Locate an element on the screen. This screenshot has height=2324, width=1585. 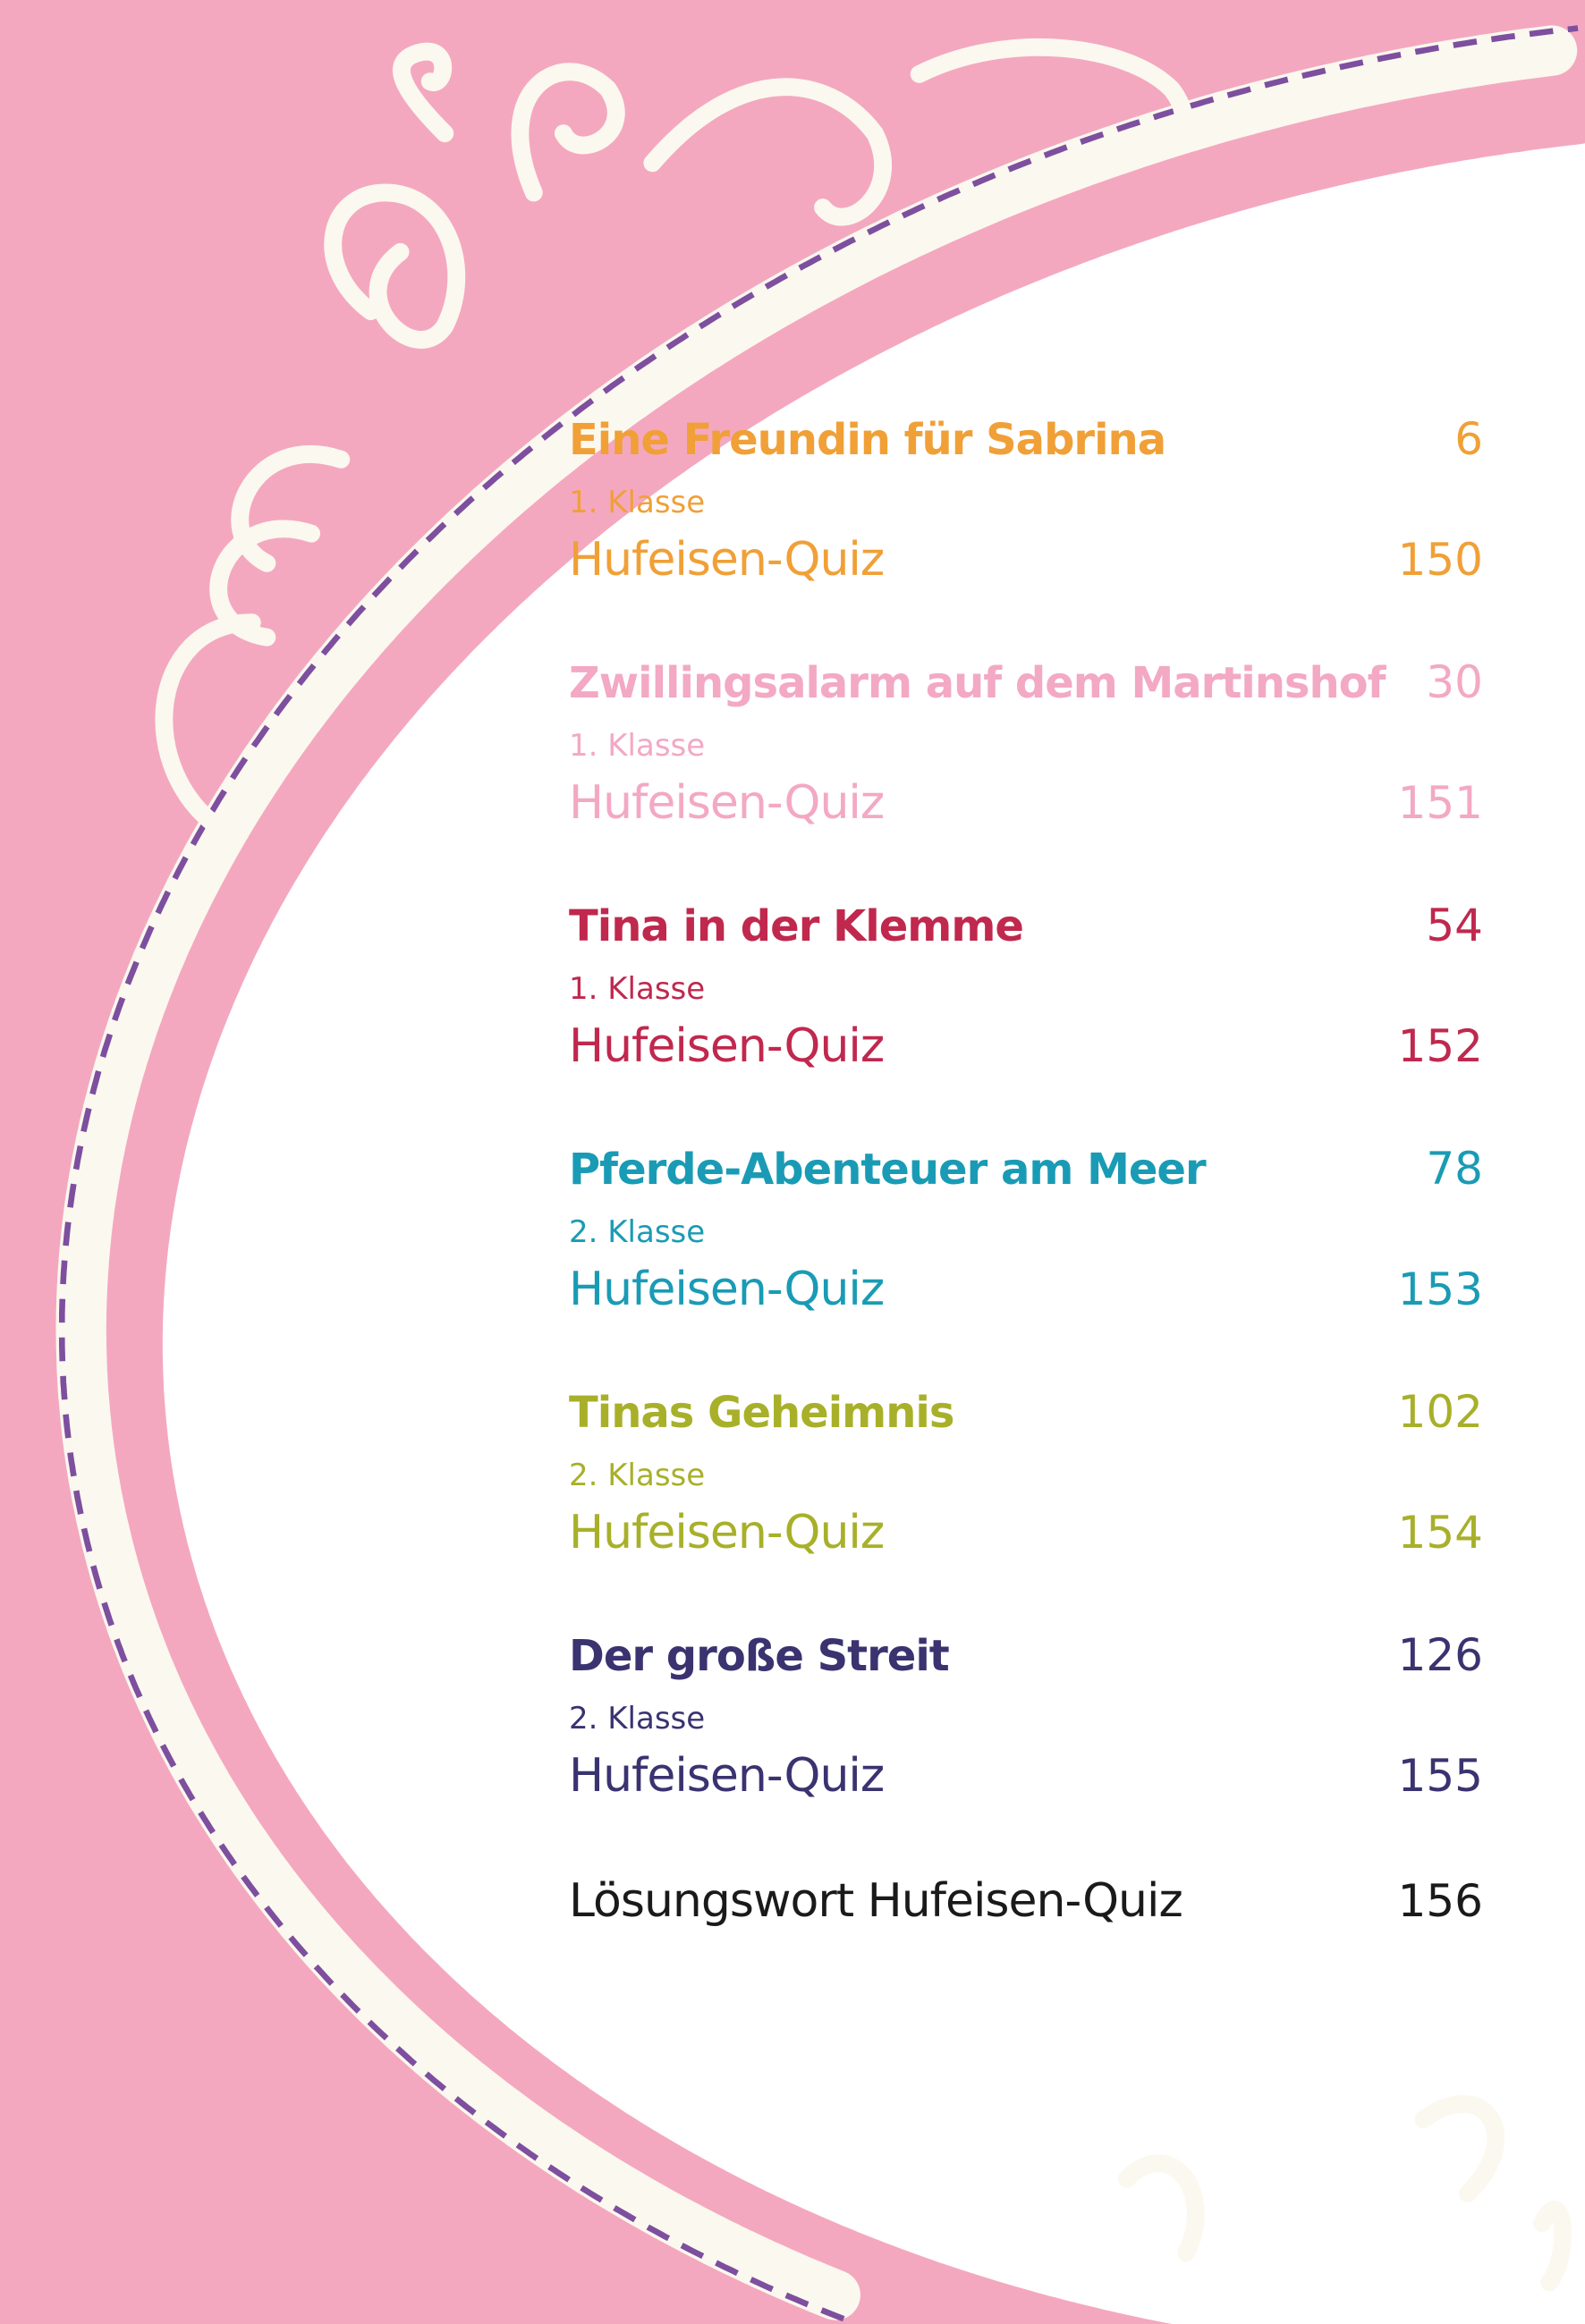
quiz-page-number: 154 is located at coordinates (1440, 1533).